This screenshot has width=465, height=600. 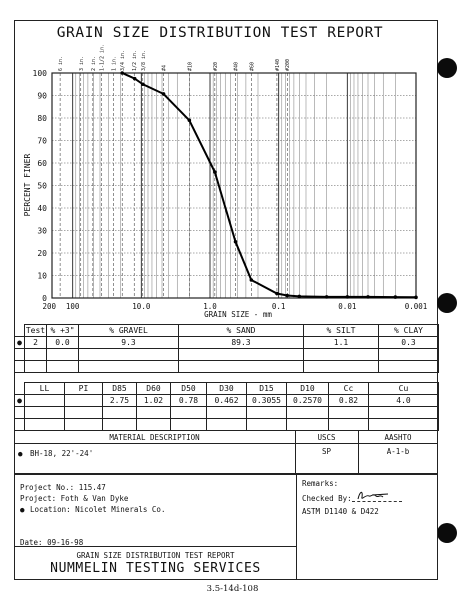 What do you see at coordinates (19, 400) in the screenshot?
I see `row-marker: ●` at bounding box center [19, 400].